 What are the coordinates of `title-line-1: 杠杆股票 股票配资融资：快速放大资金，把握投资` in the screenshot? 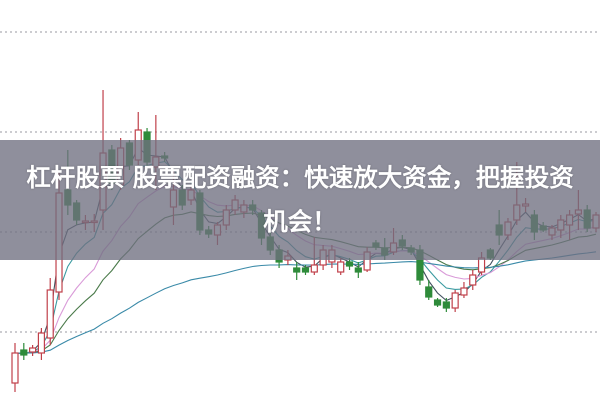 It's located at (300, 177).